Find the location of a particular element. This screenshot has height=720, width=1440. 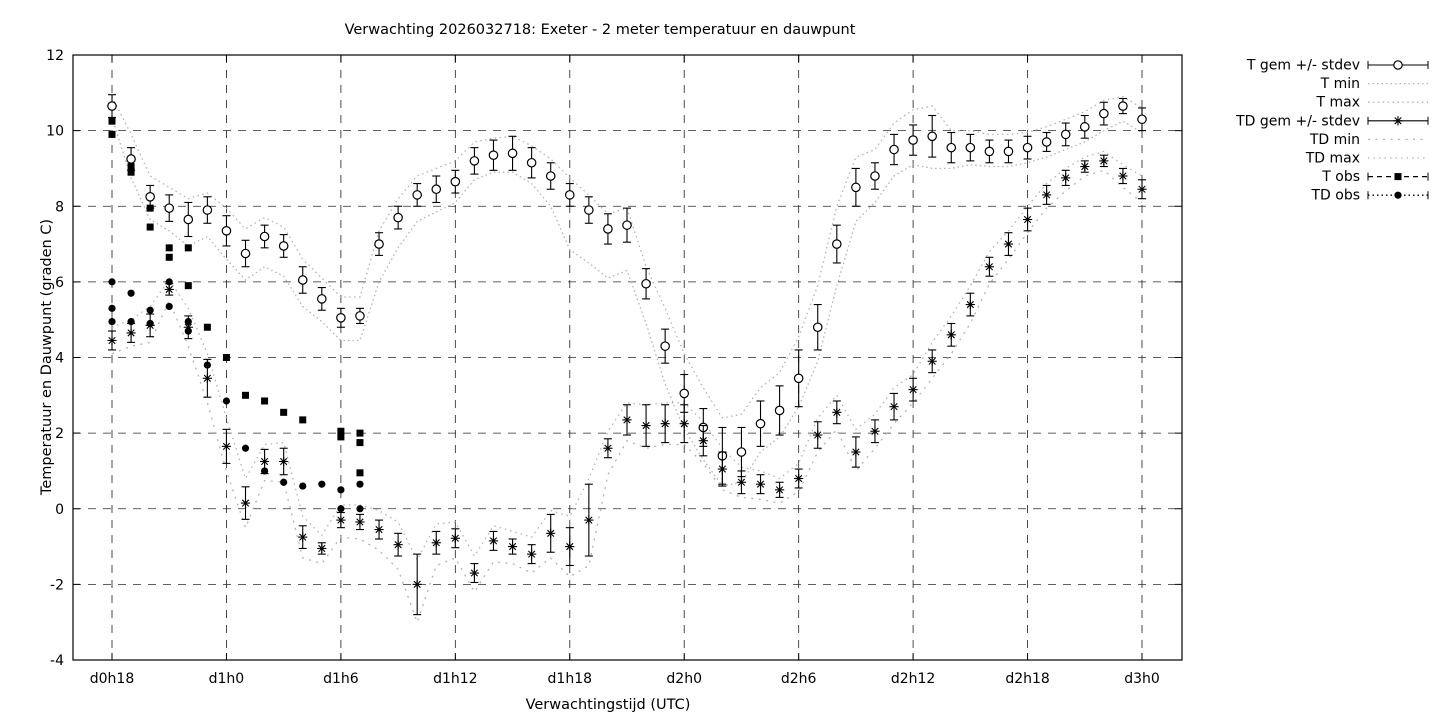

y-tick-label: -4 is located at coordinates (57, 661).